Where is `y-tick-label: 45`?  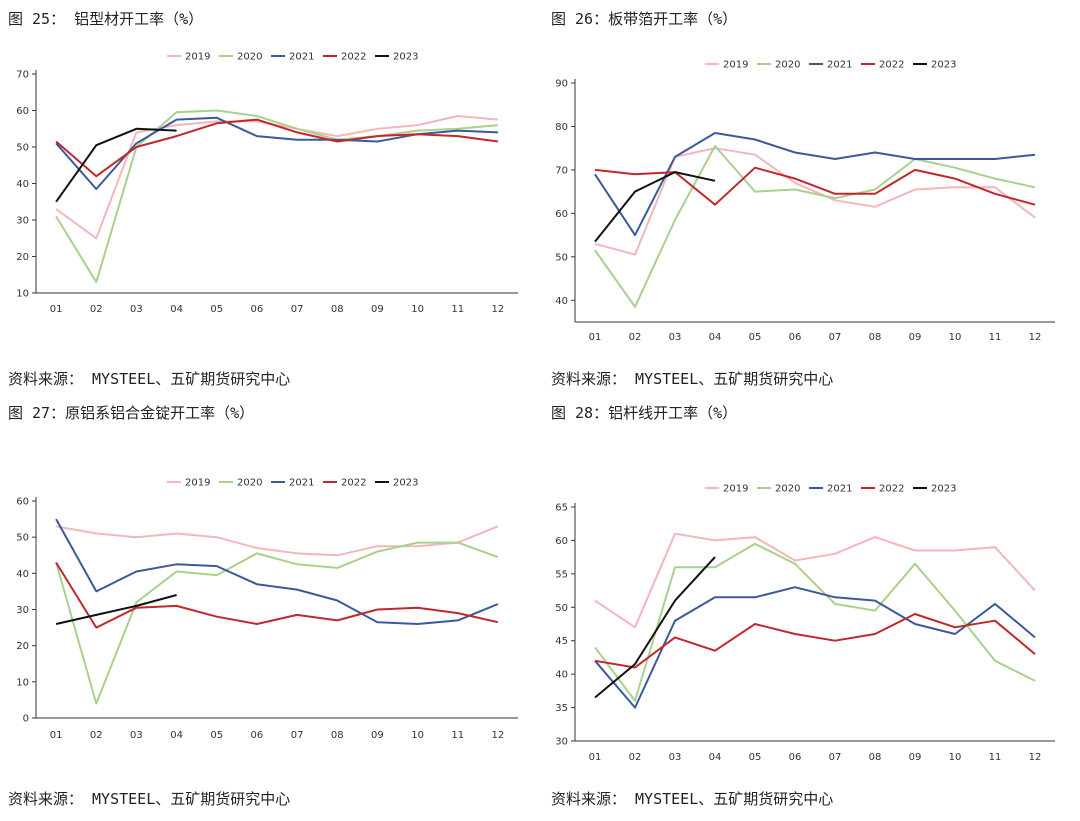
y-tick-label: 45 is located at coordinates (561, 641).